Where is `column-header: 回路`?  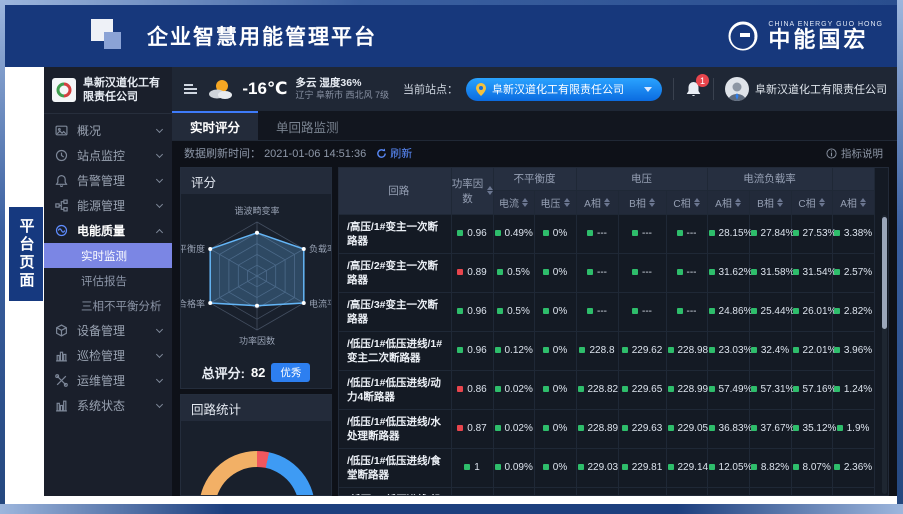
column-header: 回路 is located at coordinates (395, 191).